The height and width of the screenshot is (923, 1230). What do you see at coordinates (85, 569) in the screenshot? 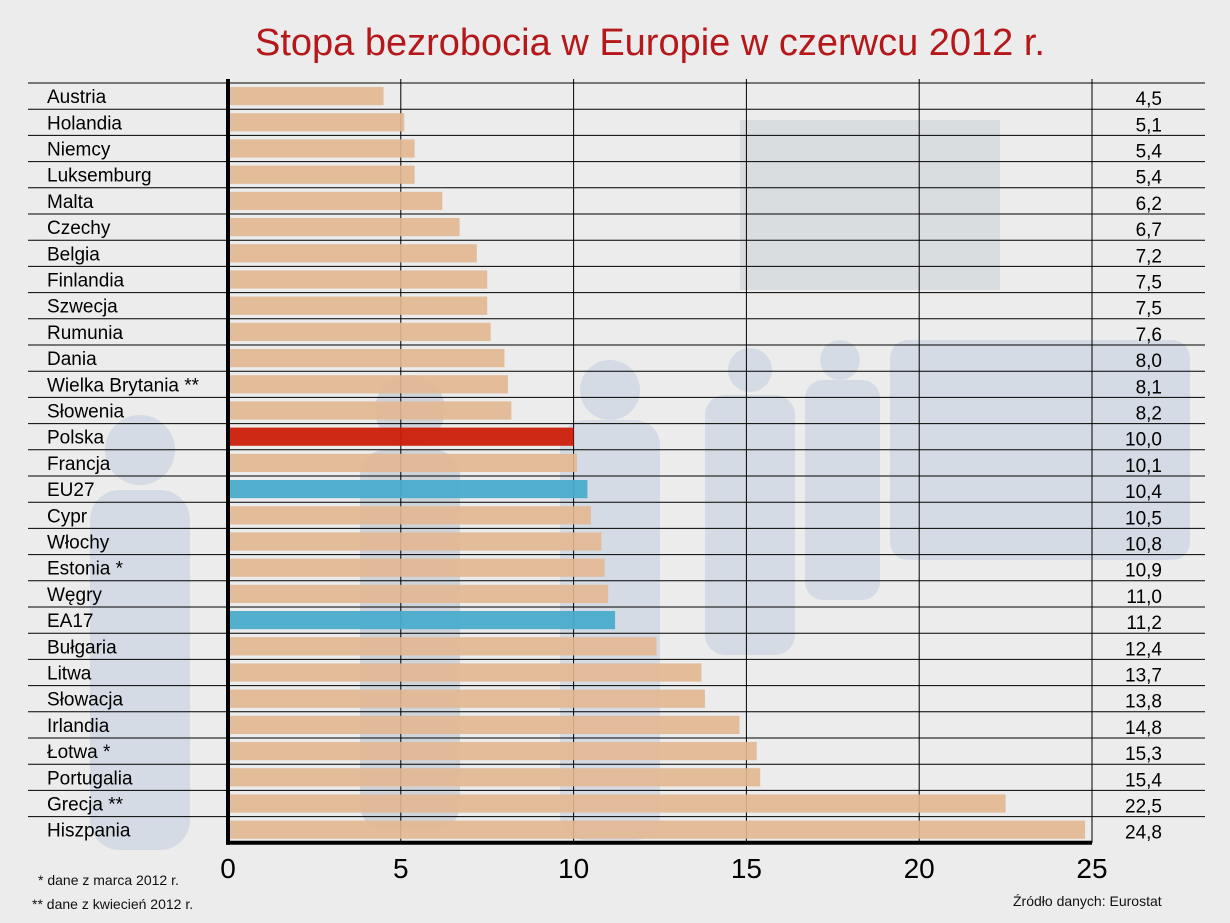
I see `category-label: Estonia *` at bounding box center [85, 569].